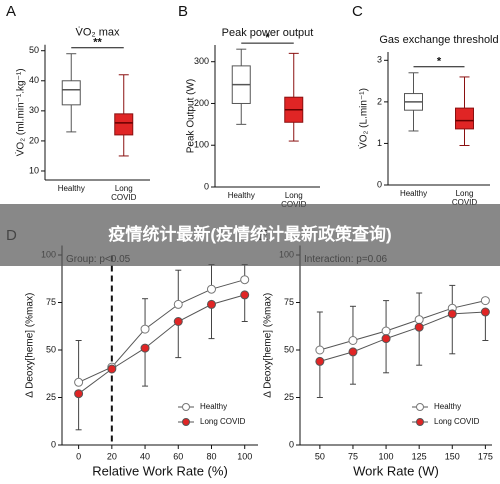  Describe the element at coordinates (452, 456) in the screenshot. I see `x-tick-label: 150` at that location.